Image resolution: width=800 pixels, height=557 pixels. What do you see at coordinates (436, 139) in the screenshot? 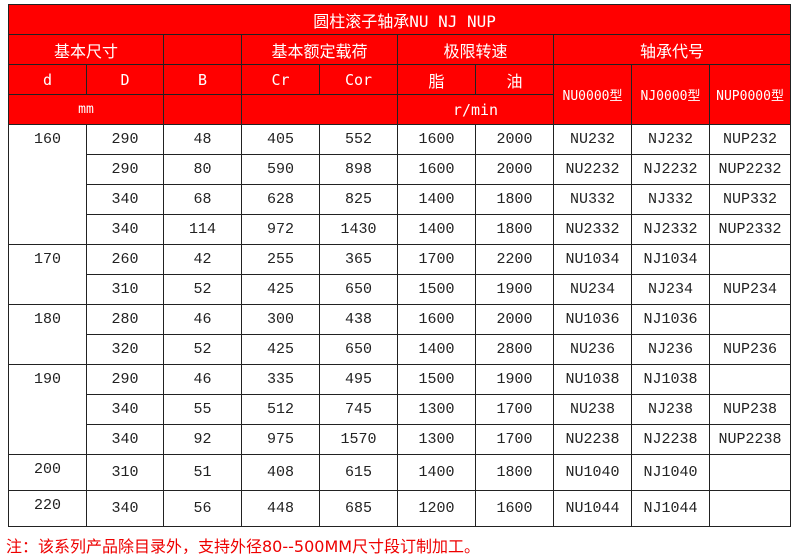
I see `cell-grease-speed: 1600` at bounding box center [436, 139].